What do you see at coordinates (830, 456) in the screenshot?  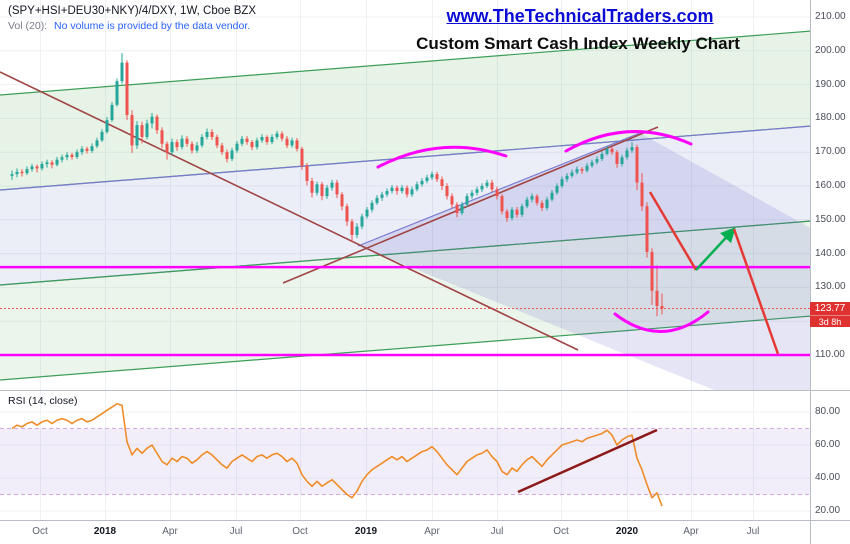 I see `rsi-axis: 80.00 60.00 40.00 20.00` at bounding box center [830, 456].